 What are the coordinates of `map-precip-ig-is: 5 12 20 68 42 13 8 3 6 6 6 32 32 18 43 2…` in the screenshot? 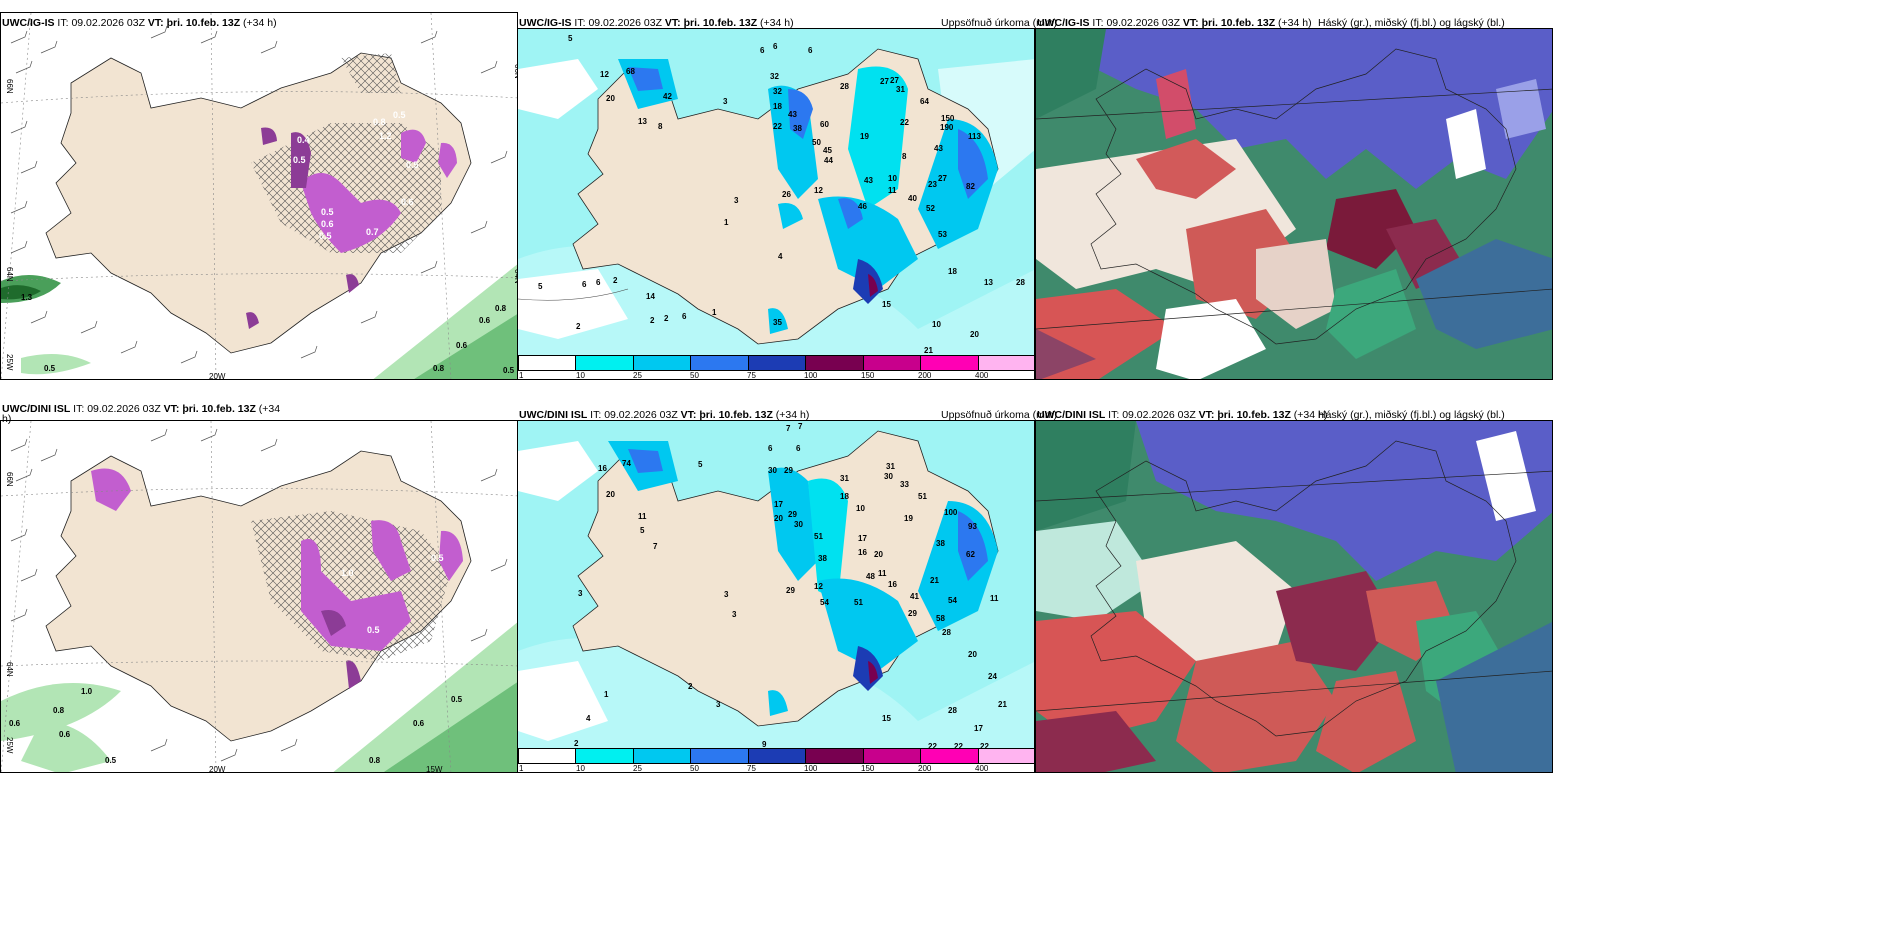 It's located at (776, 192).